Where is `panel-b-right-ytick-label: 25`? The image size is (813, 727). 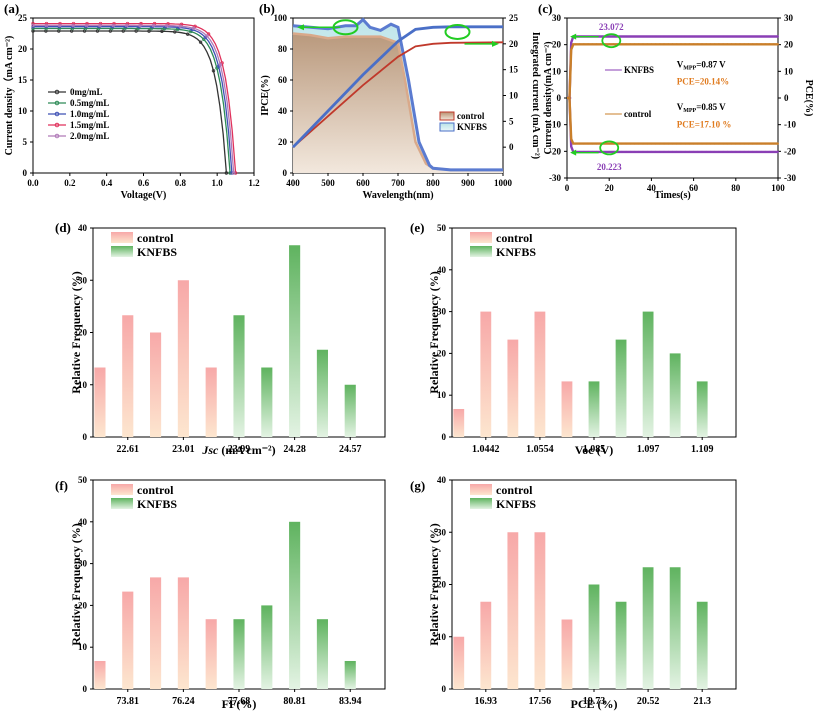 panel-b-right-ytick-label: 25 is located at coordinates (514, 18).